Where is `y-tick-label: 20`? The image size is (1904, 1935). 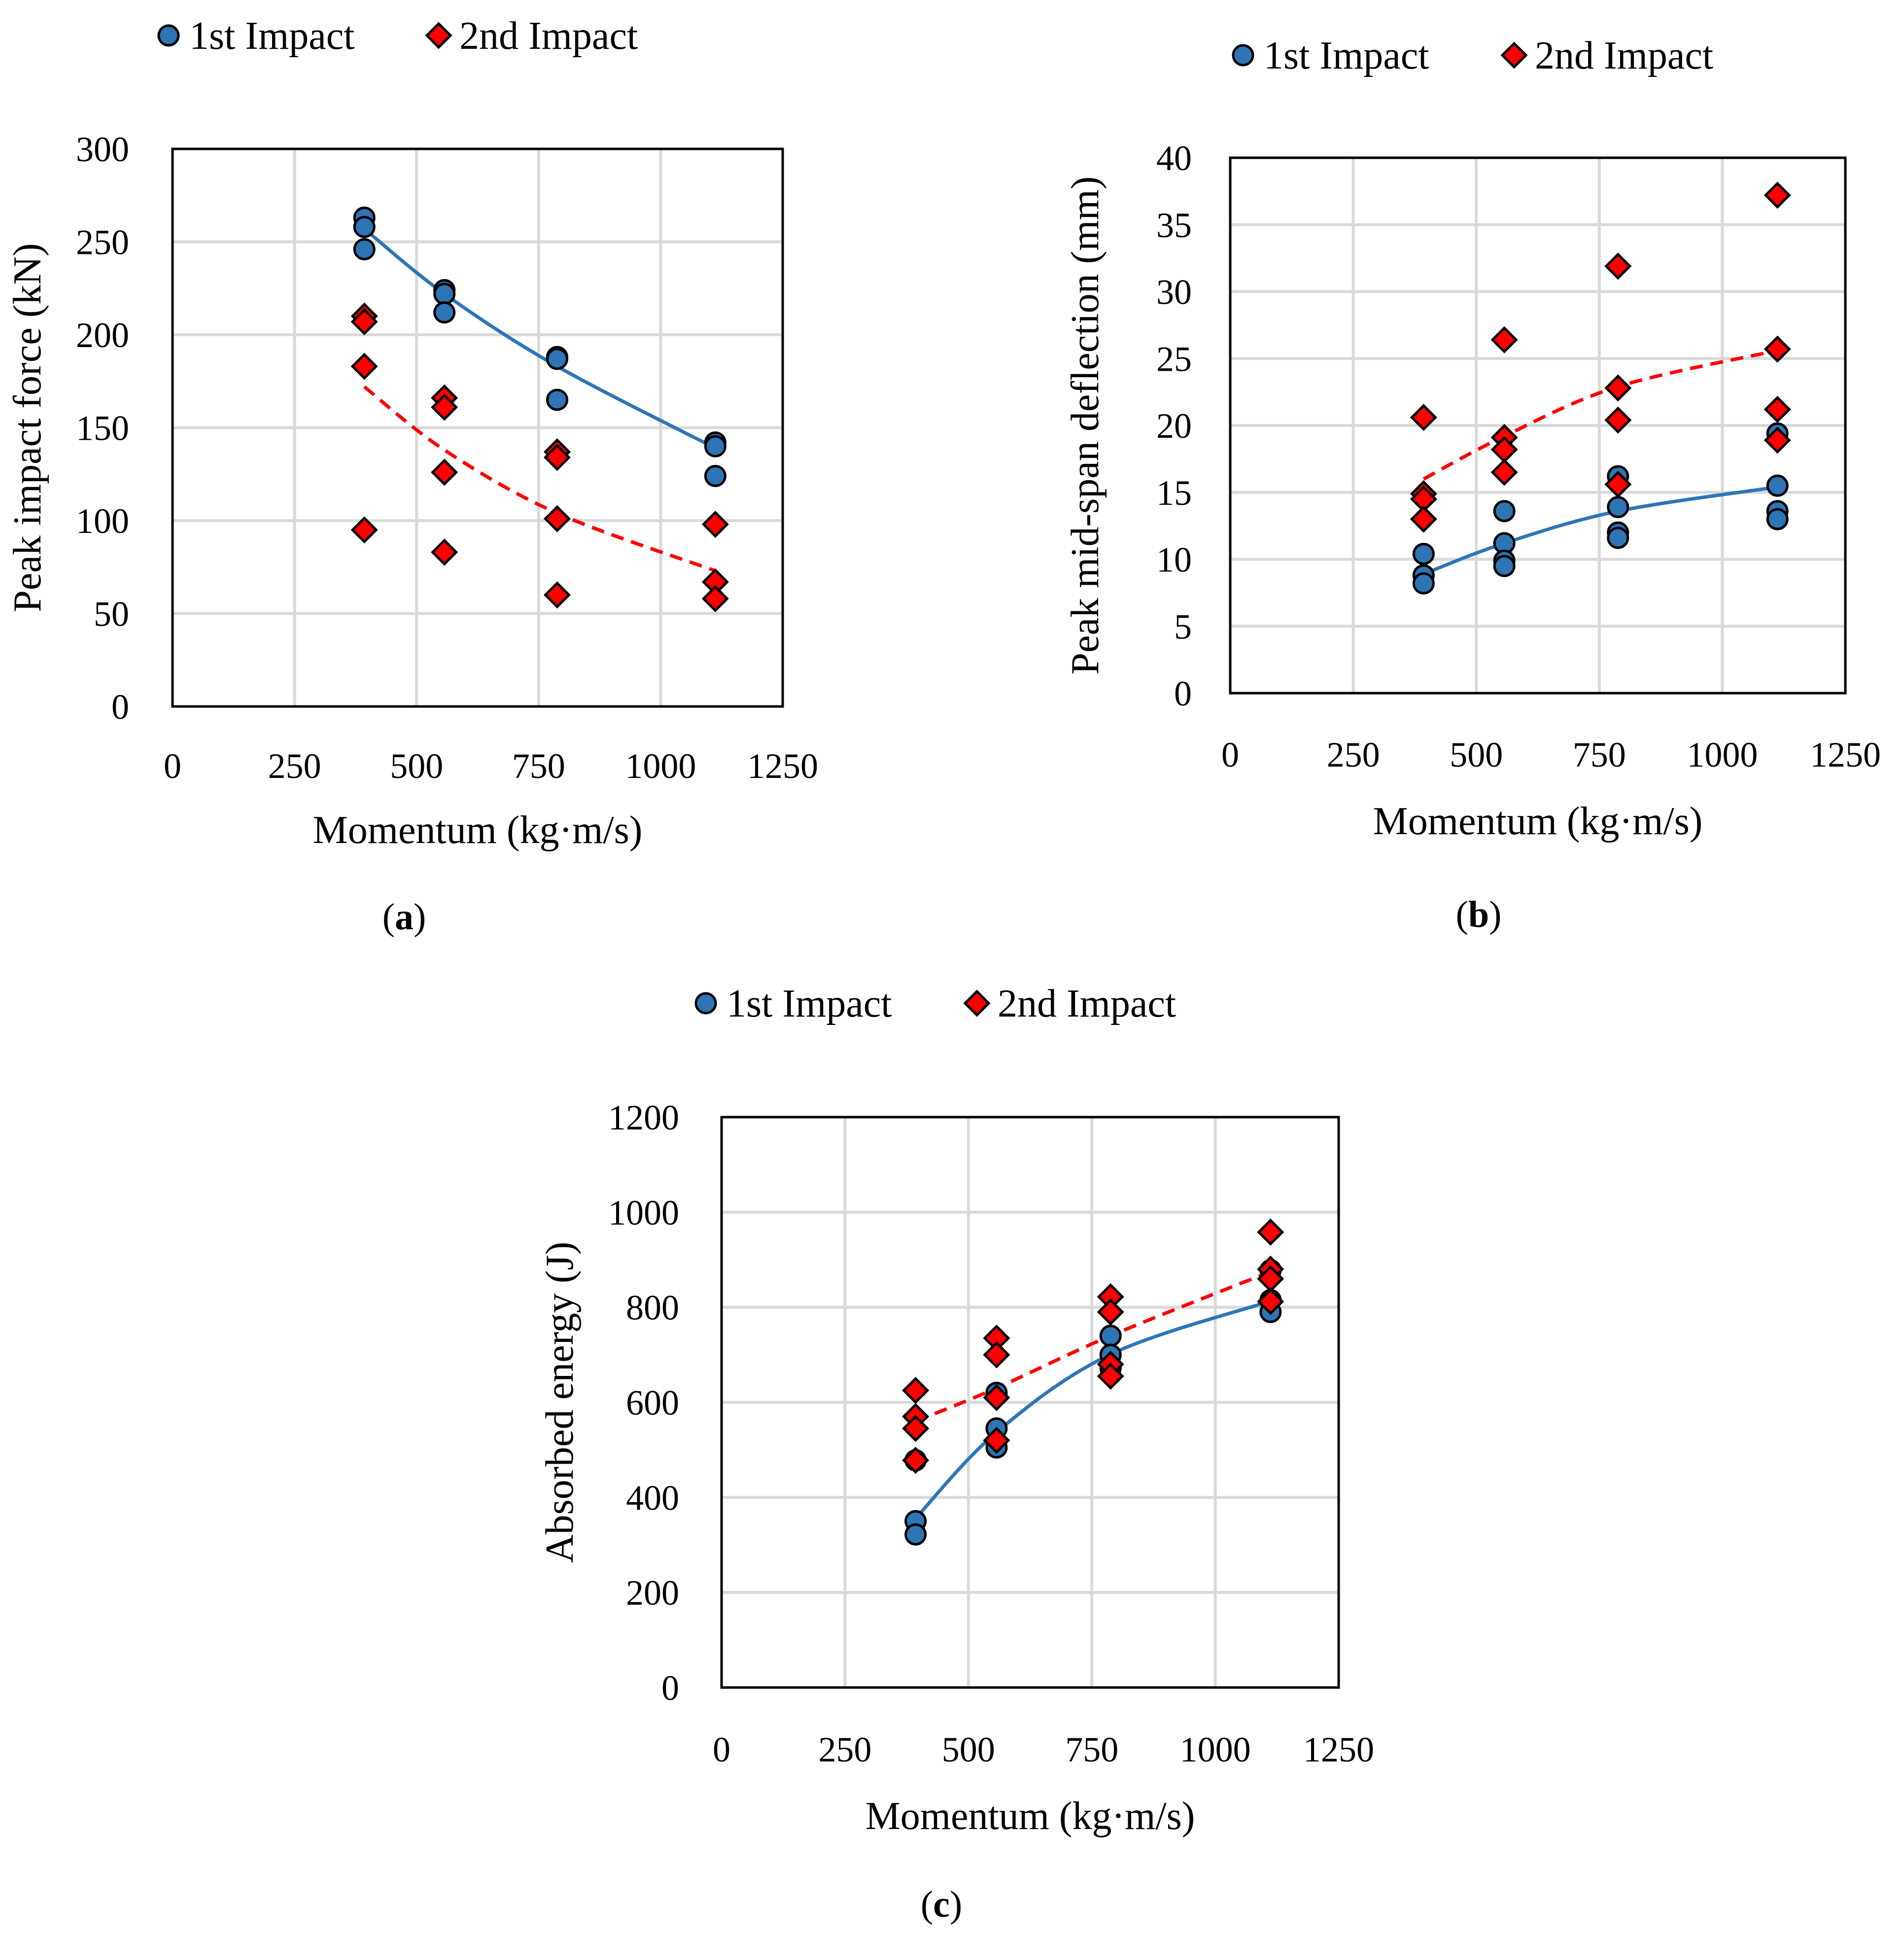 y-tick-label: 20 is located at coordinates (1174, 426).